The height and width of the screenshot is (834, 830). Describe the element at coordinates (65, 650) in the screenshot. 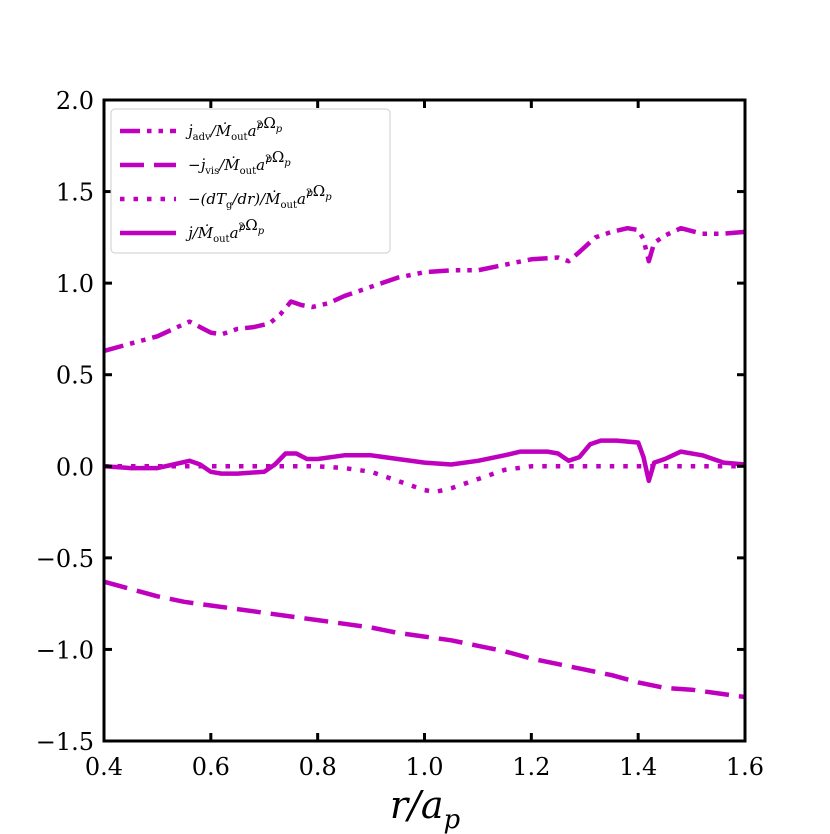

I see `y-tick-label: −1.0` at that location.